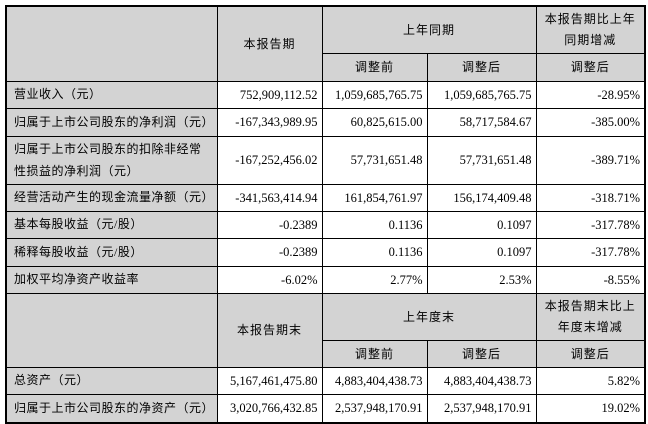 The width and height of the screenshot is (648, 424). What do you see at coordinates (481, 381) in the screenshot?
I see `cell-adjusted-after: 4,883,404,438.73` at bounding box center [481, 381].